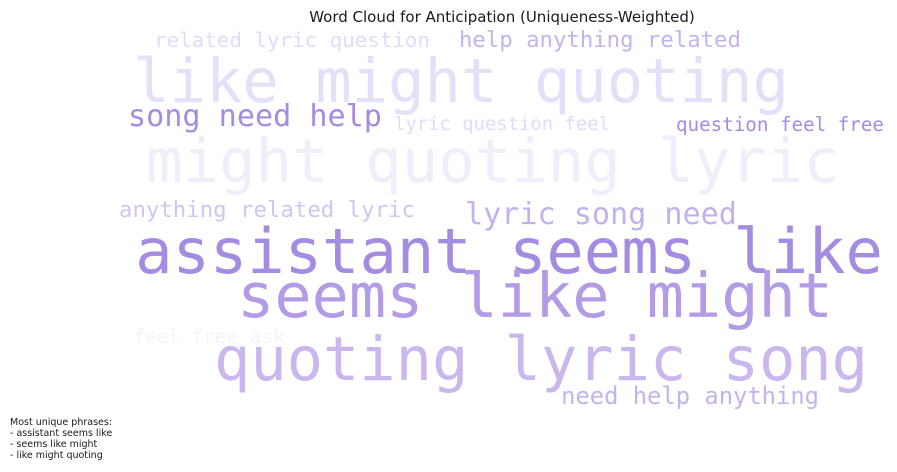 The image size is (897, 472). Describe the element at coordinates (601, 215) in the screenshot. I see `word-lyric-song-need: lyric song need` at that location.